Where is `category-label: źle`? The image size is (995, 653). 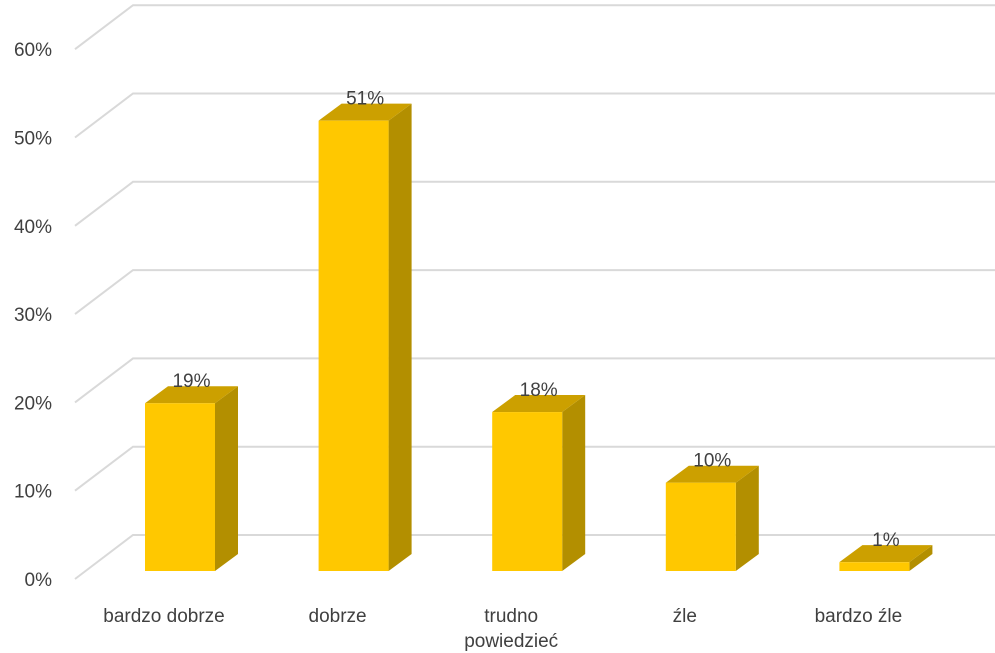 category-label: źle is located at coordinates (685, 616).